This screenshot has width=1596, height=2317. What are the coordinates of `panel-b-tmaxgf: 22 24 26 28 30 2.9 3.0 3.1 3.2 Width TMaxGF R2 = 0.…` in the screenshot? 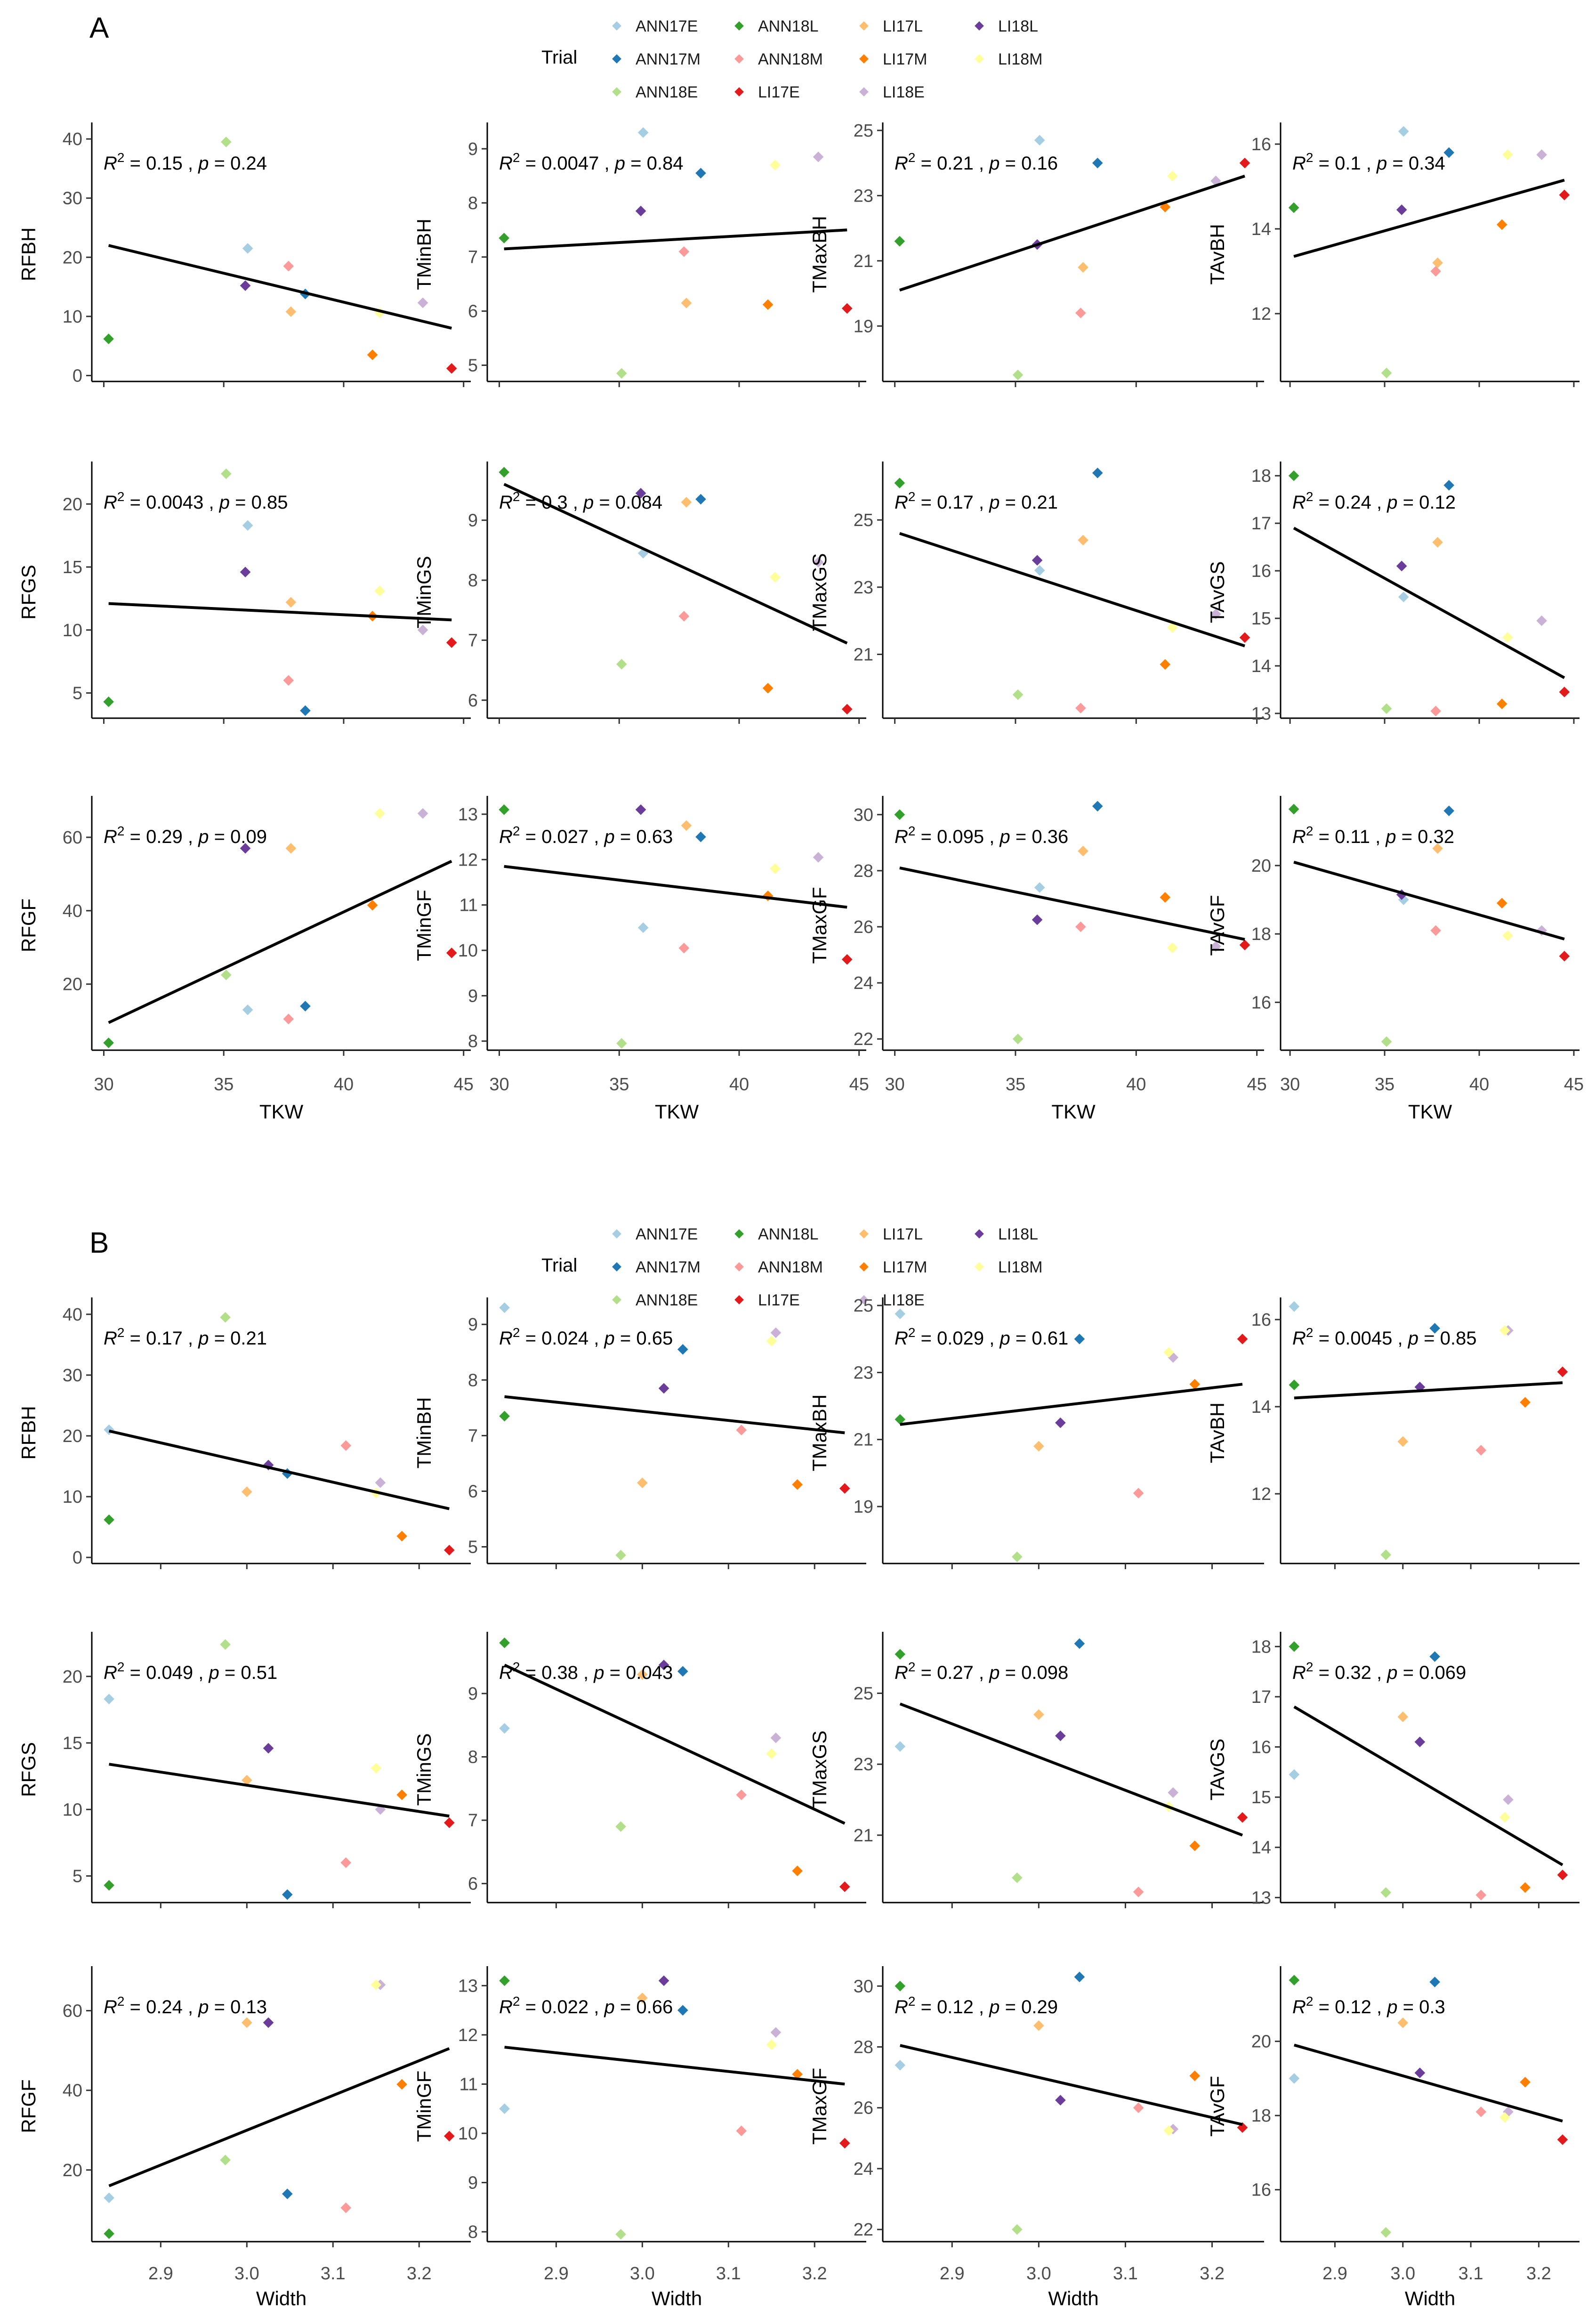 It's located at (1036, 2138).